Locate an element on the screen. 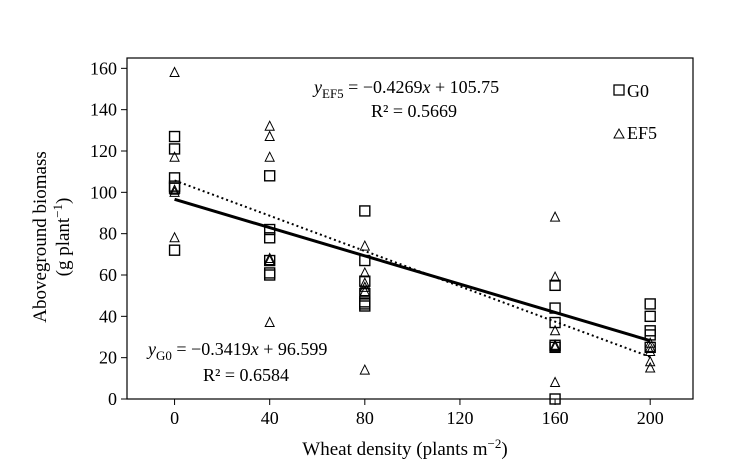  y-tick-label: 20 is located at coordinates (108, 358).